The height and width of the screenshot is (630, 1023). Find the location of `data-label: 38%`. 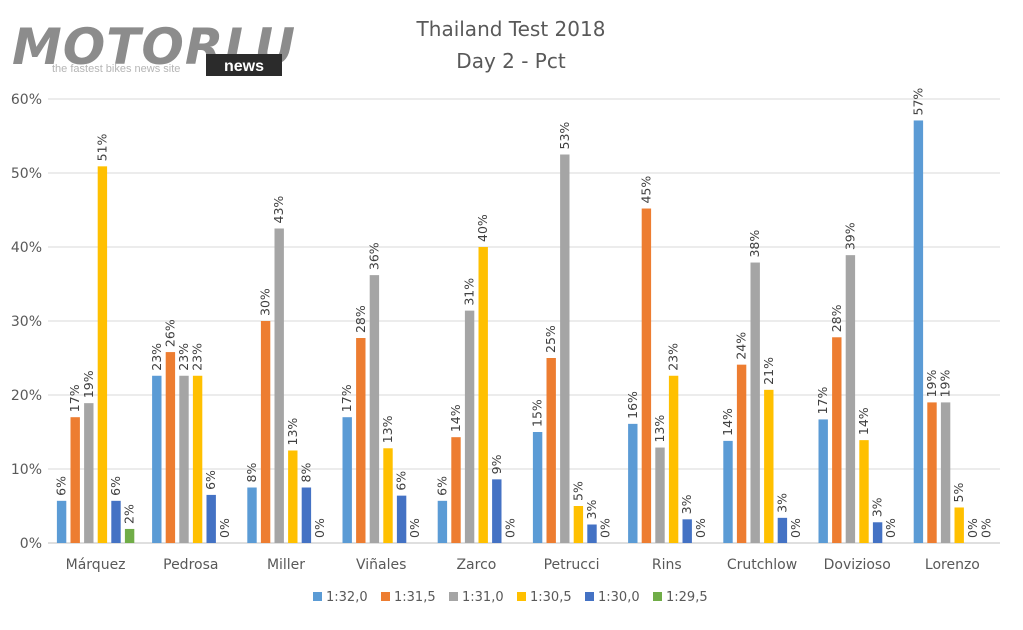

data-label: 38% is located at coordinates (754, 244).